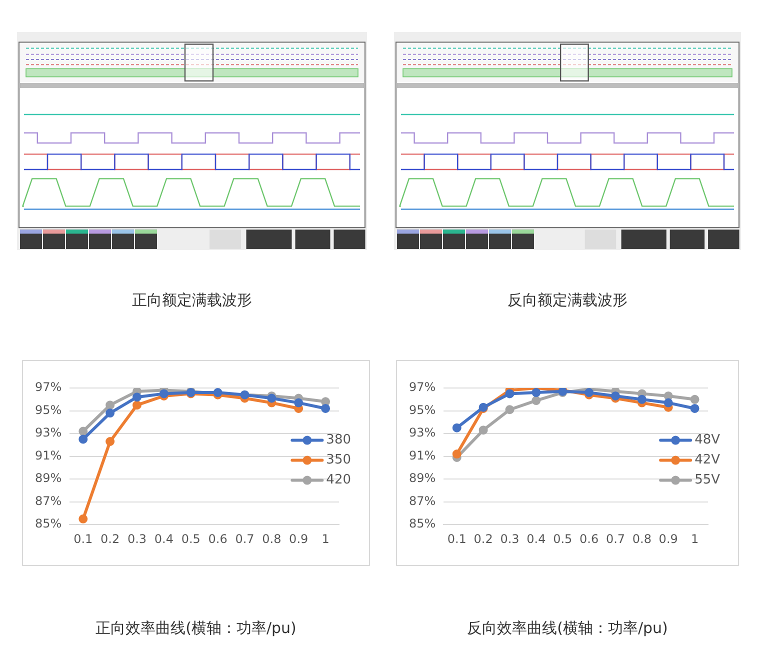 The height and width of the screenshot is (667, 758). Describe the element at coordinates (192, 300) in the screenshot. I see `text: 正向额定满载波形` at that location.